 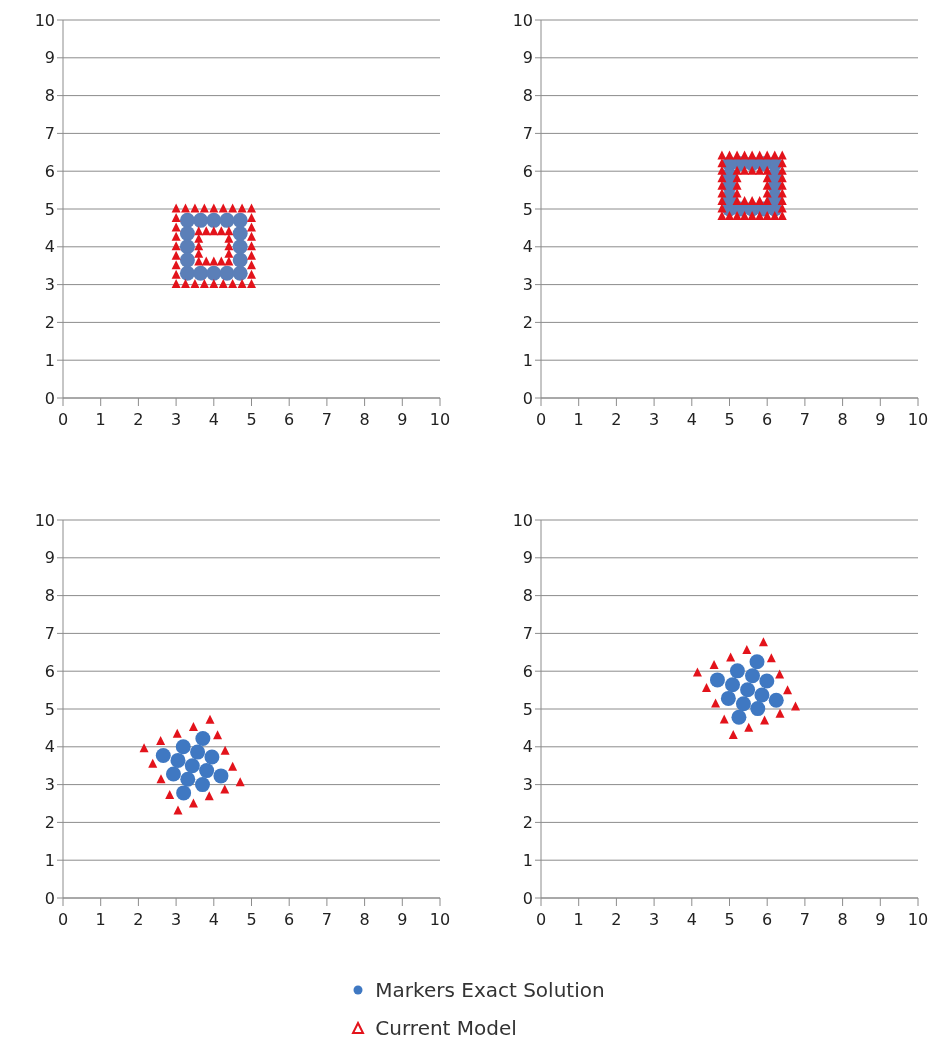 What do you see at coordinates (326, 920) in the screenshot?
I see `x-tick-label: 7` at bounding box center [326, 920].